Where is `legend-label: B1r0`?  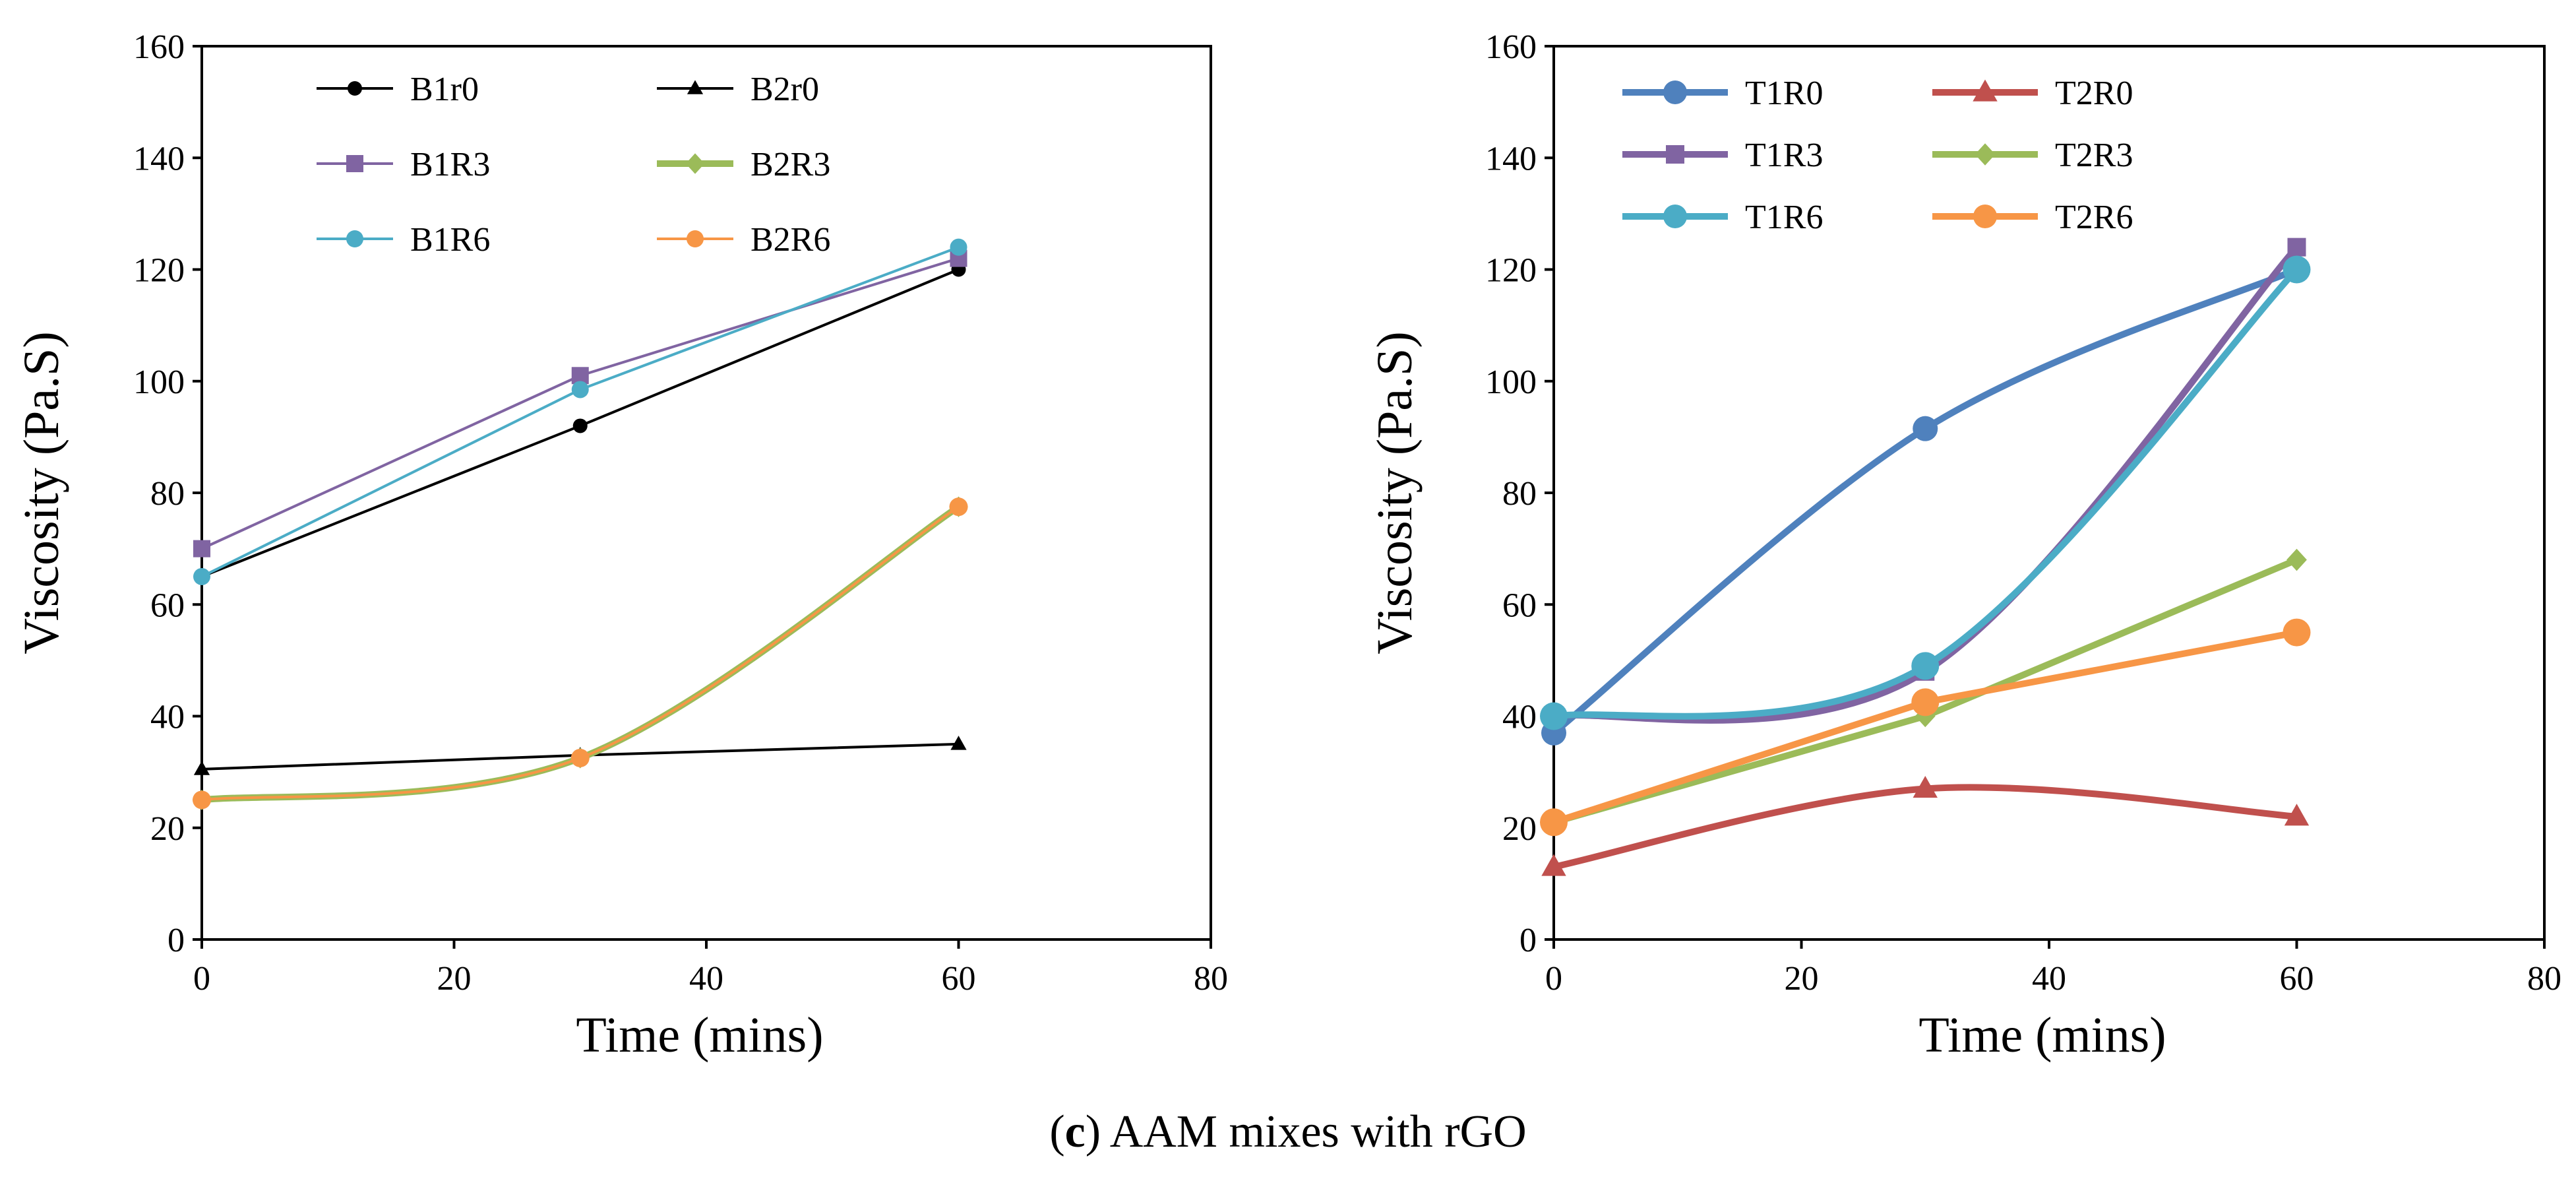
legend-label: B1r0 is located at coordinates (444, 89).